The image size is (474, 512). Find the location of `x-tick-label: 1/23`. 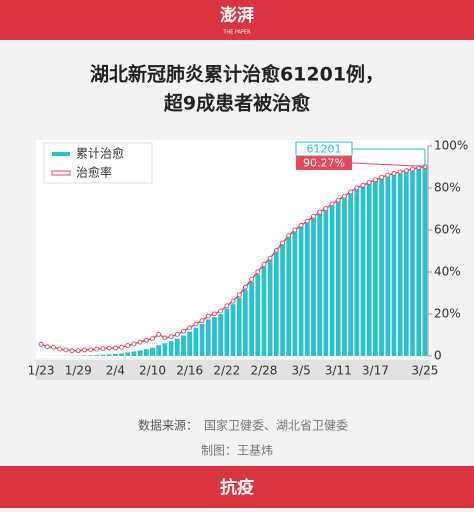

x-tick-label: 1/23 is located at coordinates (41, 371).